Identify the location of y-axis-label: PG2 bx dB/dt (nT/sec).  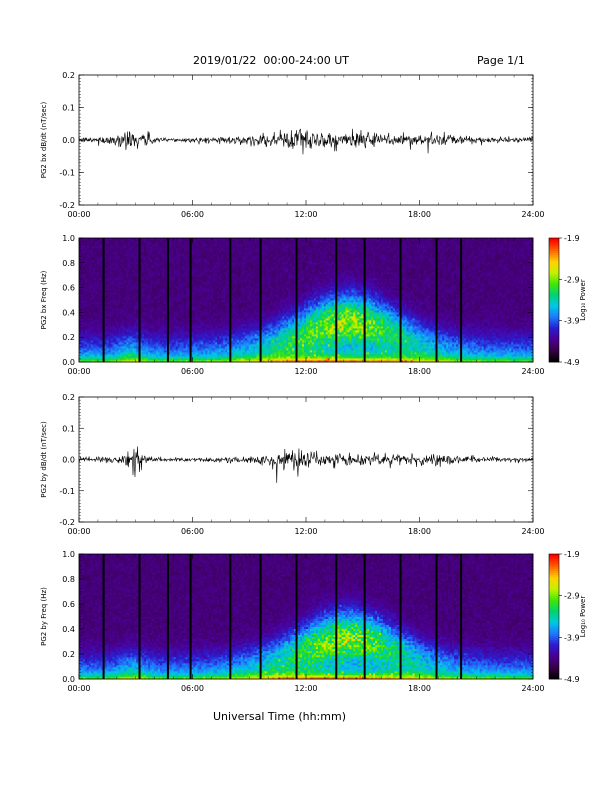
(44, 139).